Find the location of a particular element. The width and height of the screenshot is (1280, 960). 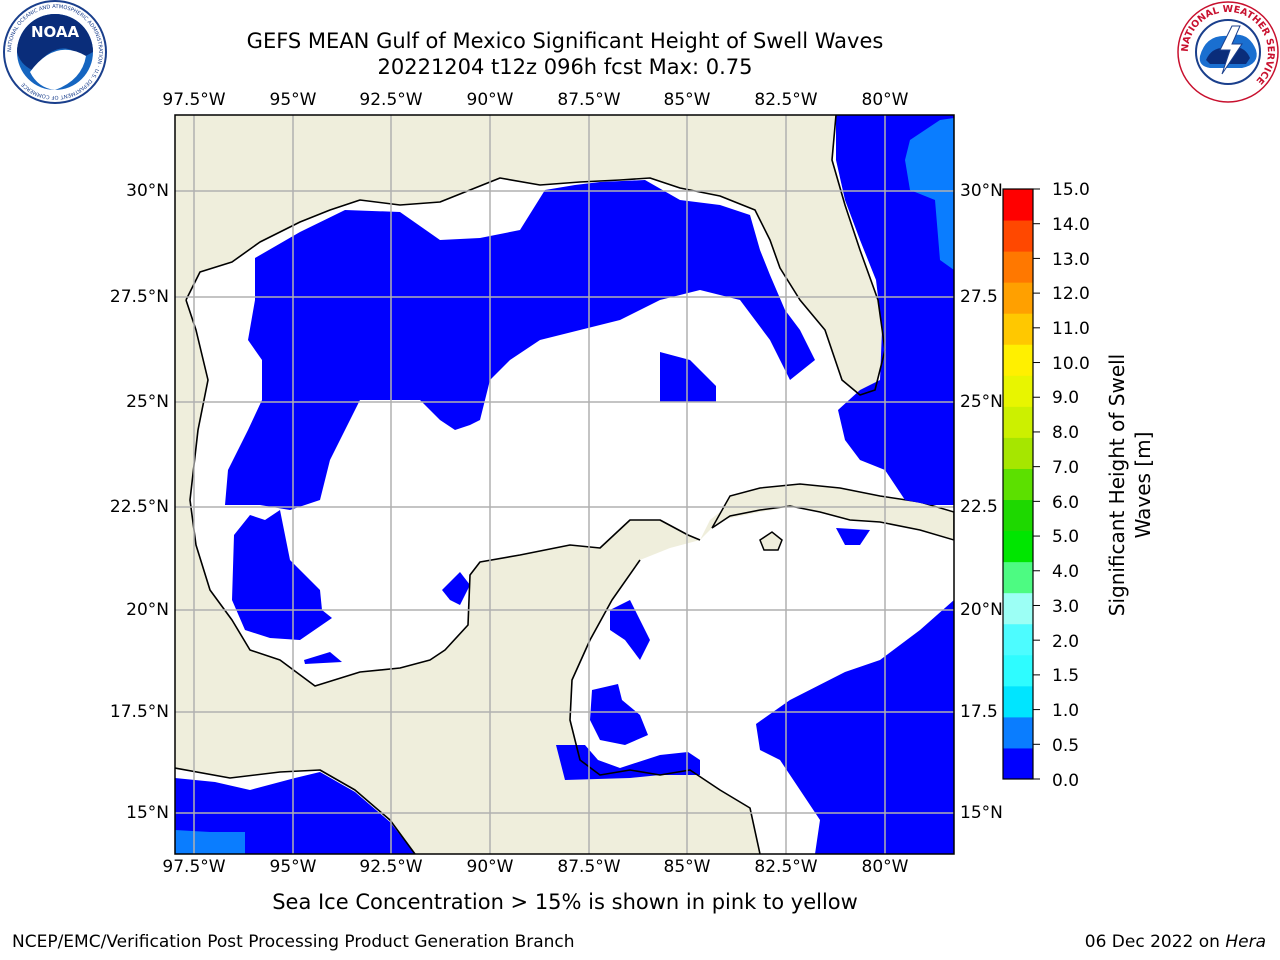

colorbar-frame is located at coordinates (1018, 484).